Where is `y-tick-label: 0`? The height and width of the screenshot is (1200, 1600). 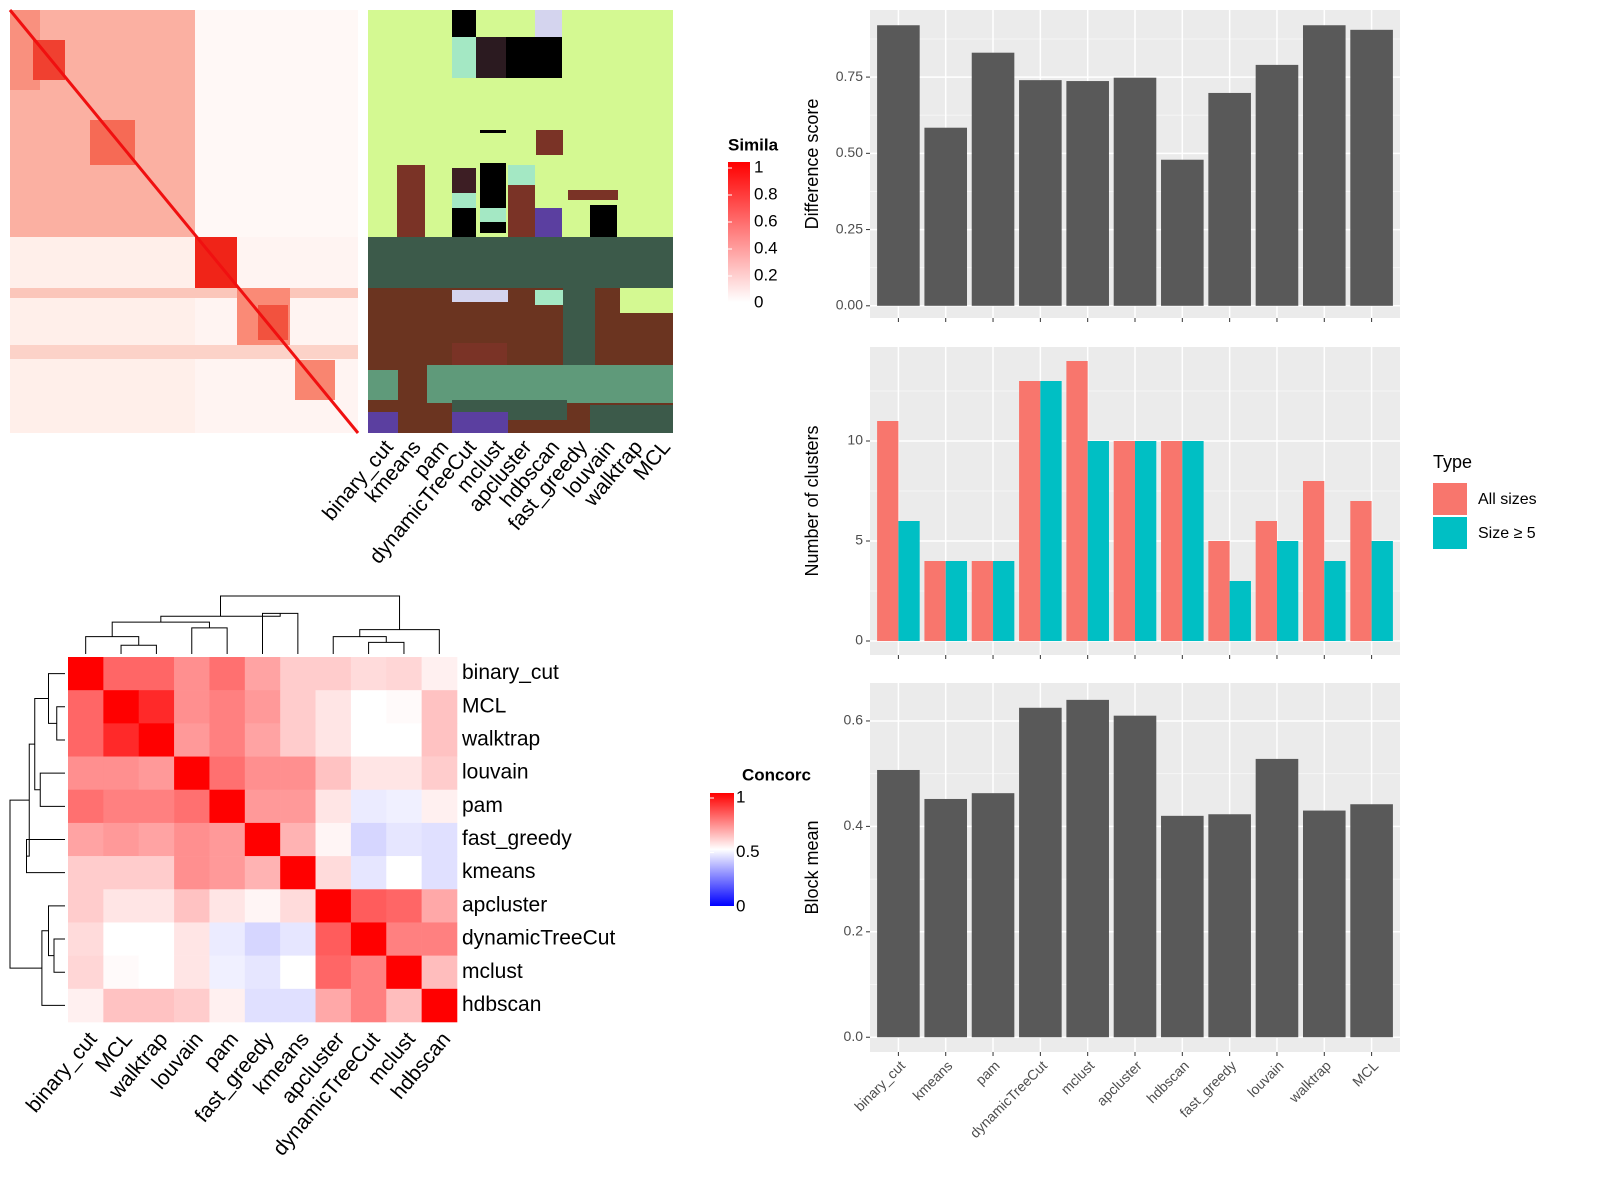
y-tick-label: 0 is located at coordinates (859, 640).